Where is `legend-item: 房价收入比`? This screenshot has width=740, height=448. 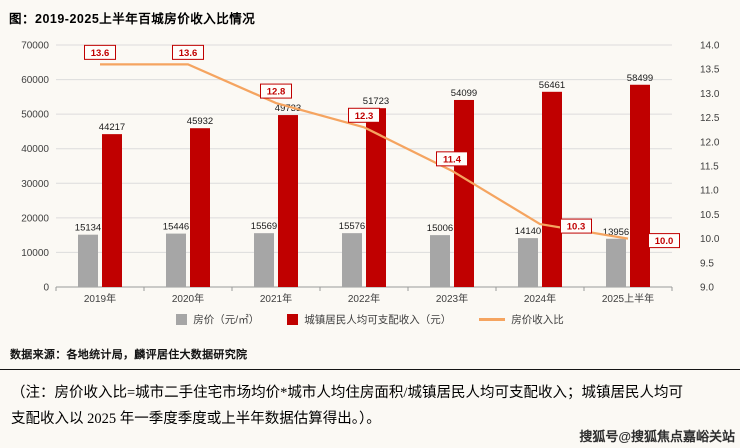 legend-item: 房价收入比 is located at coordinates (521, 319).